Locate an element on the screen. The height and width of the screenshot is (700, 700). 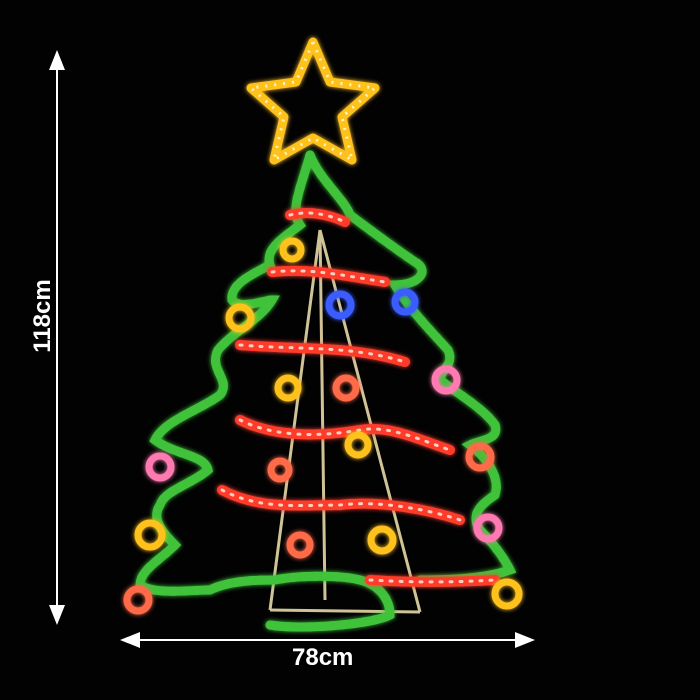
star-light is located at coordinates (313, 101).